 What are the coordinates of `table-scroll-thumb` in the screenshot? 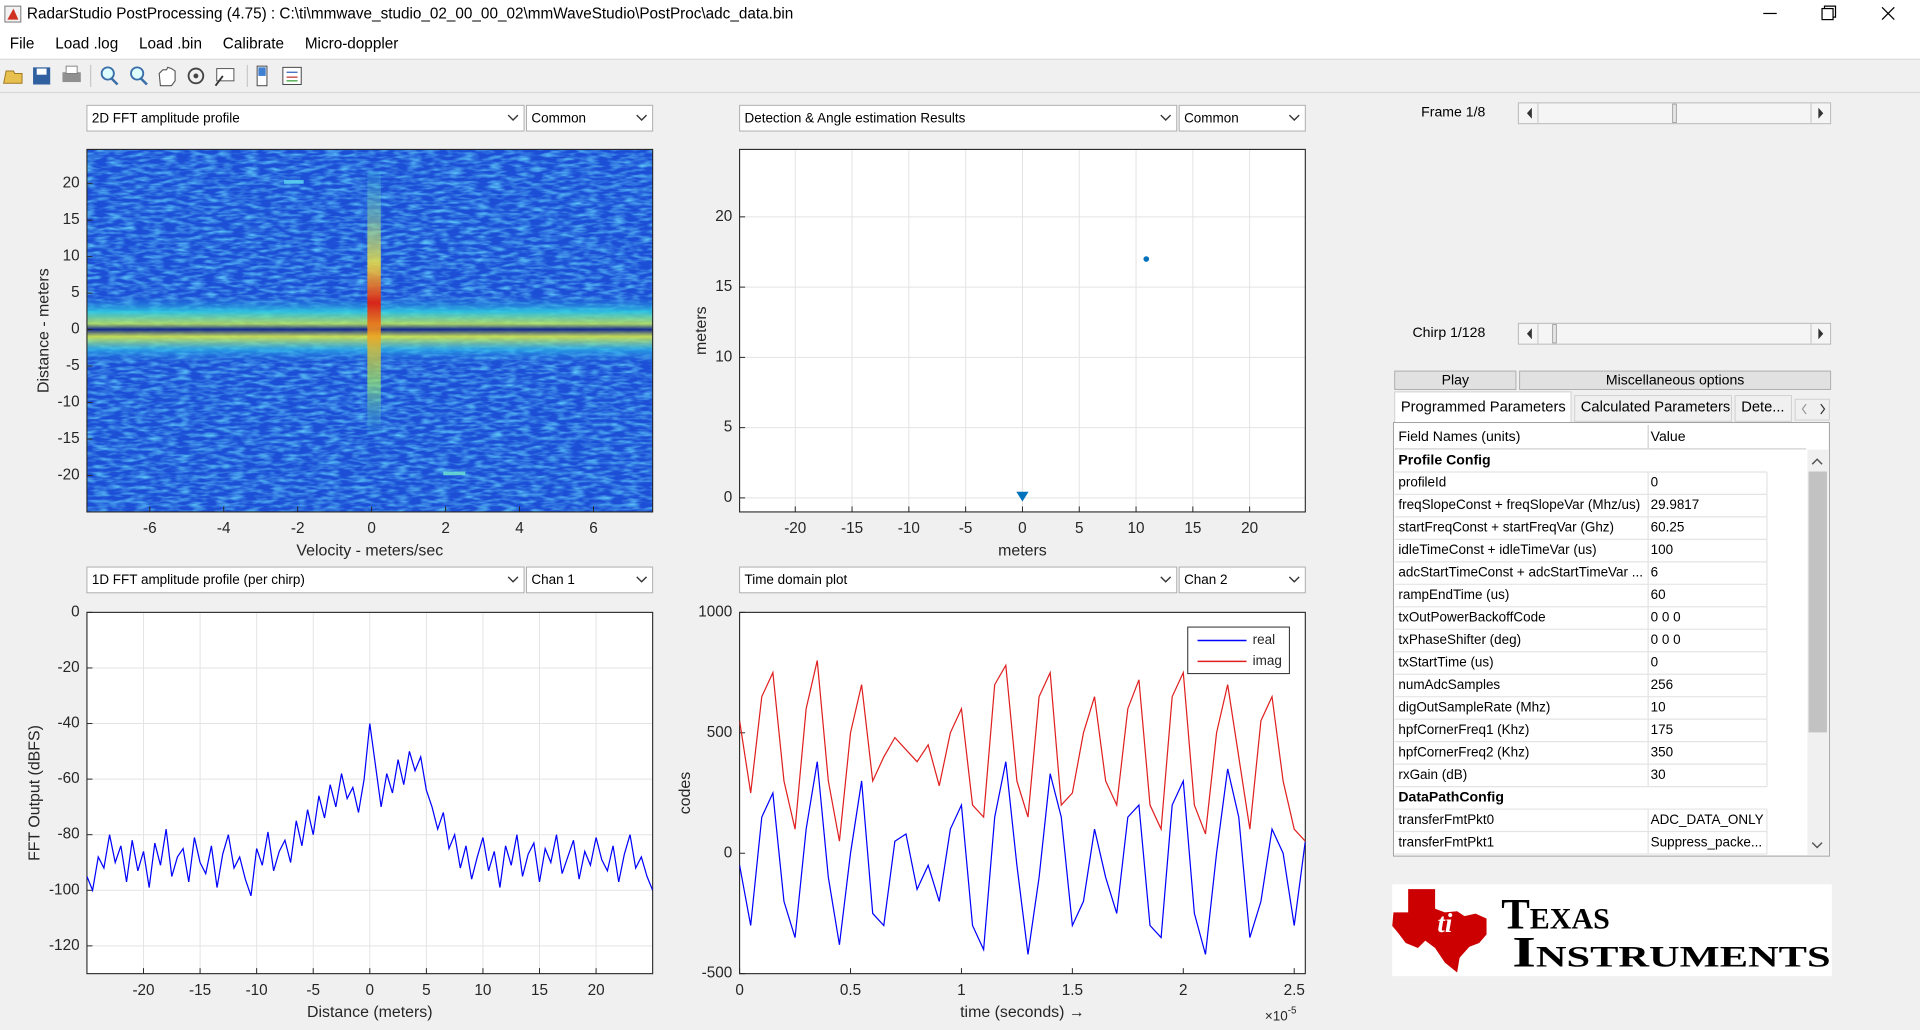 It's located at (1817, 602).